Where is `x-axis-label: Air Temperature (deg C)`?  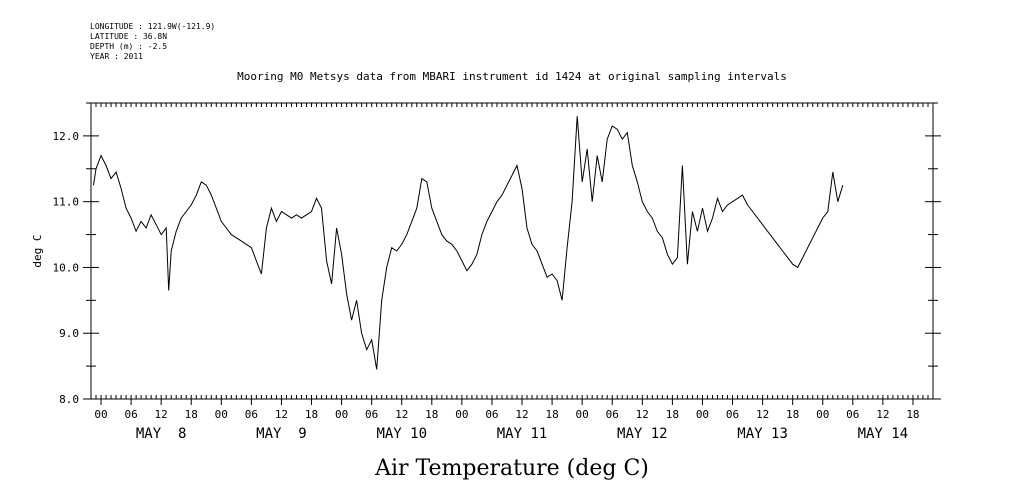 x-axis-label: Air Temperature (deg C) is located at coordinates (511, 468).